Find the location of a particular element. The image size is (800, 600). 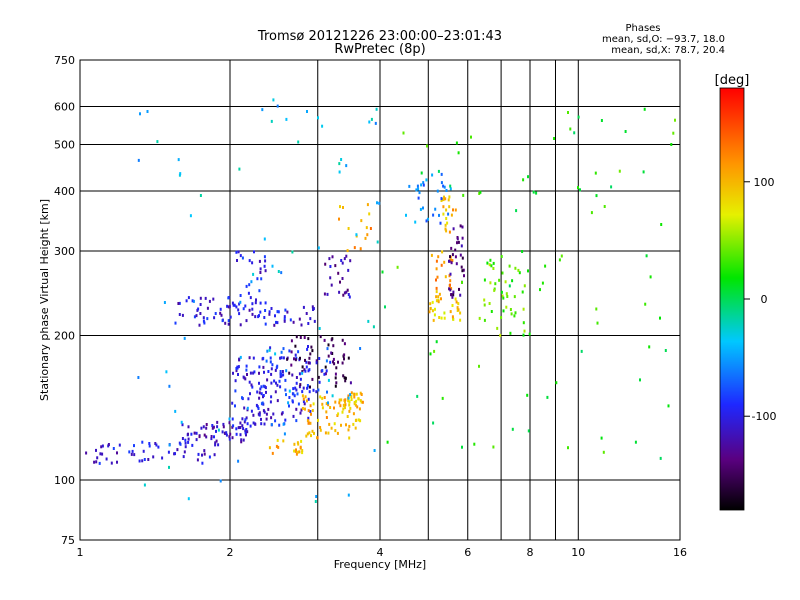

x-tick-label: 1 is located at coordinates (80, 552).